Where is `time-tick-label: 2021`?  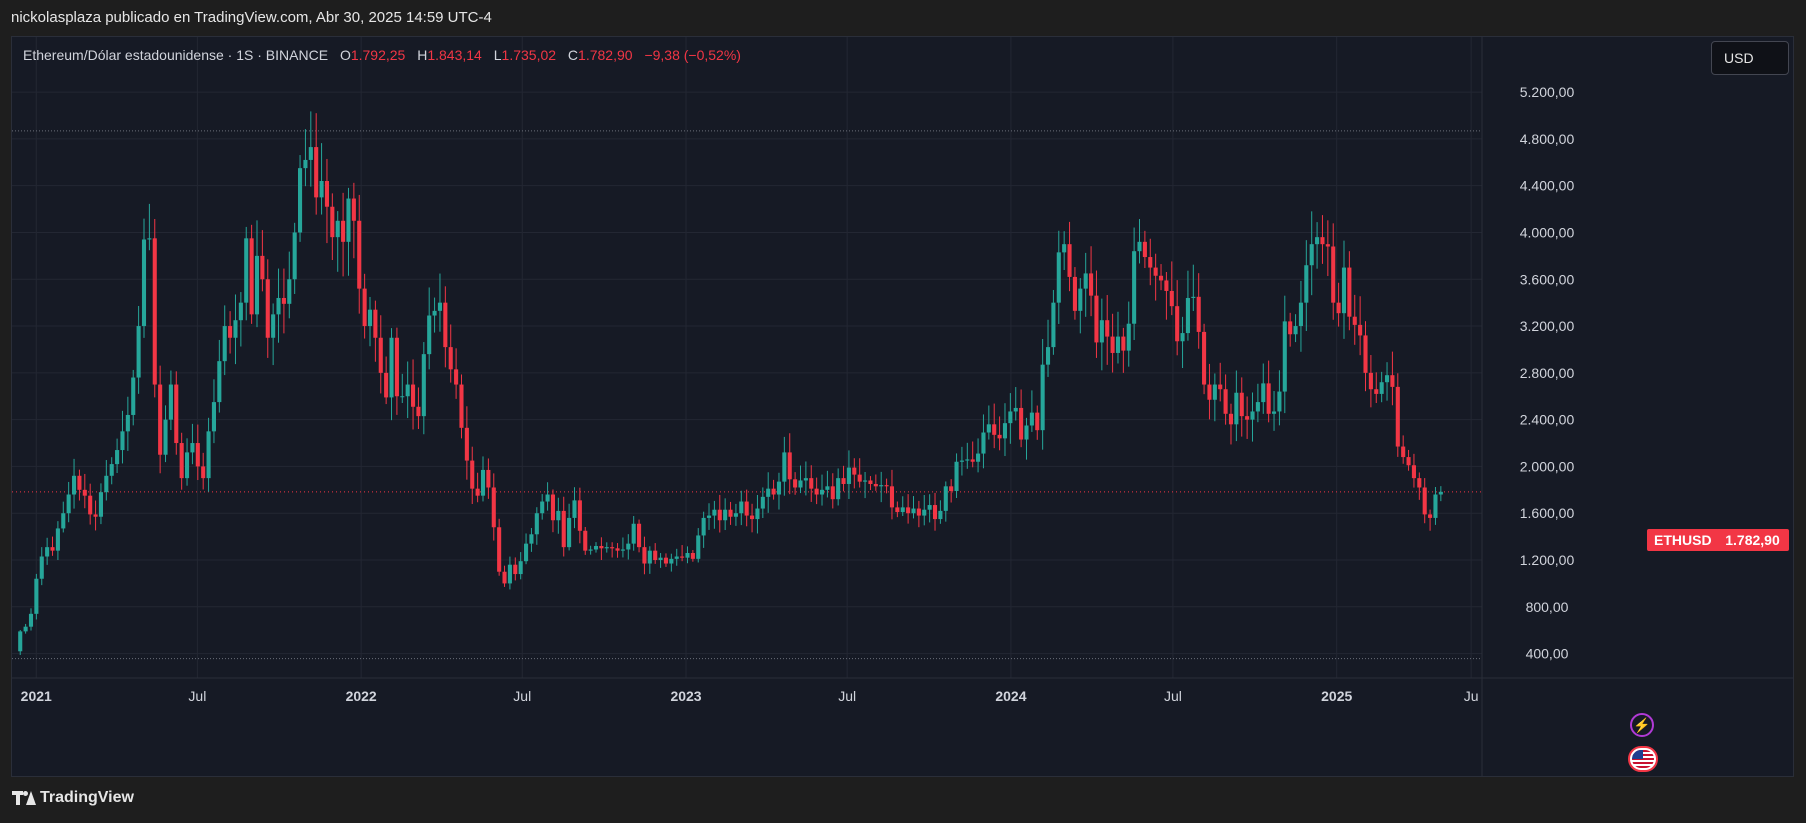 time-tick-label: 2021 is located at coordinates (36, 696).